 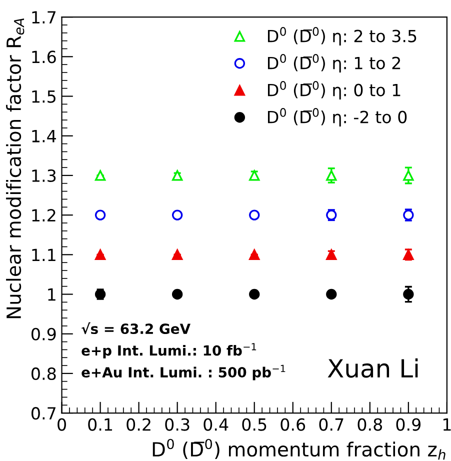 What do you see at coordinates (184, 372) in the screenshot?
I see `annotation: e+Au Int. Lumi. : 500 pb$^{−1}$` at bounding box center [184, 372].